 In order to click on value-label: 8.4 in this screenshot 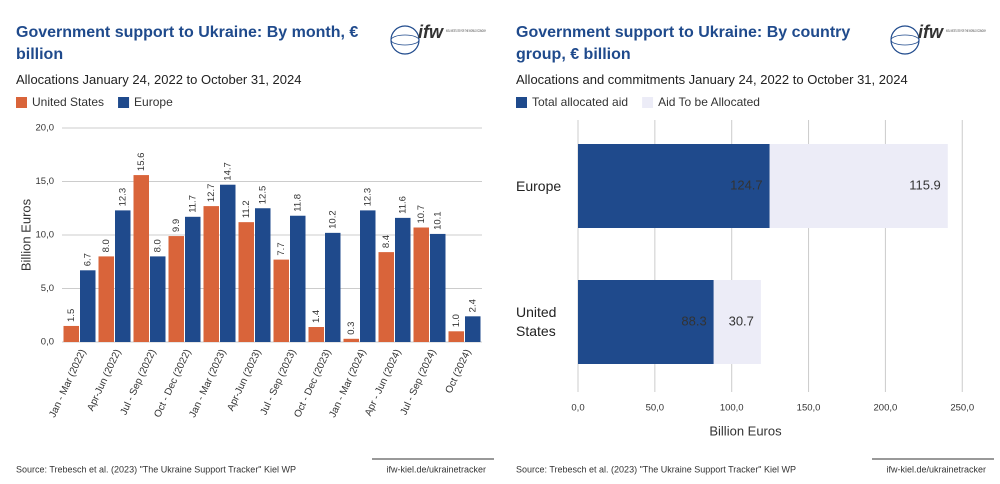, I will do `click(386, 241)`.